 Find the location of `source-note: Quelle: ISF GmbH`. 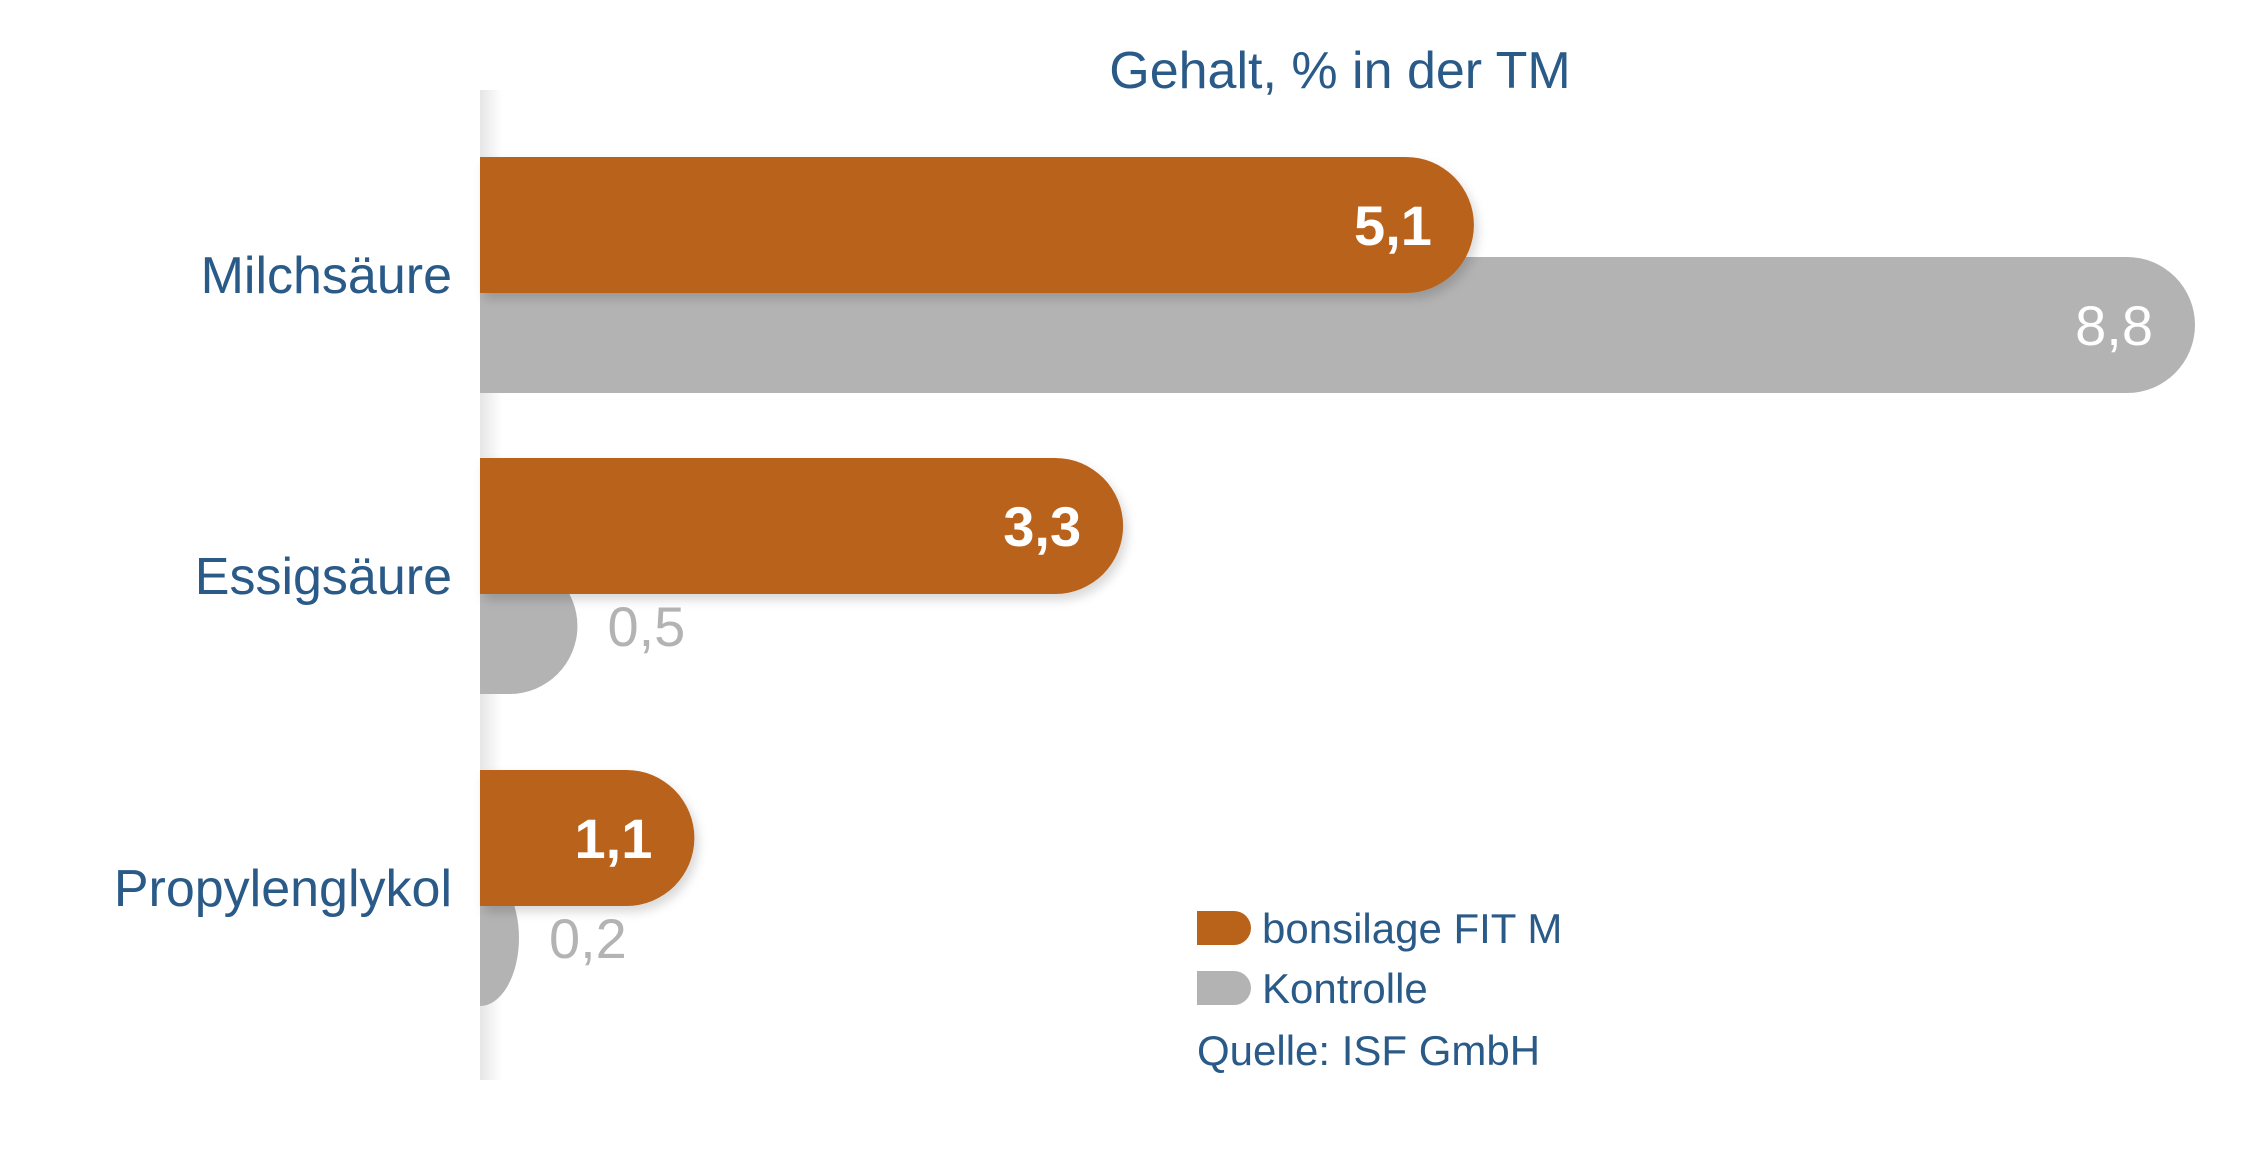

source-note: Quelle: ISF GmbH is located at coordinates (1368, 1050).